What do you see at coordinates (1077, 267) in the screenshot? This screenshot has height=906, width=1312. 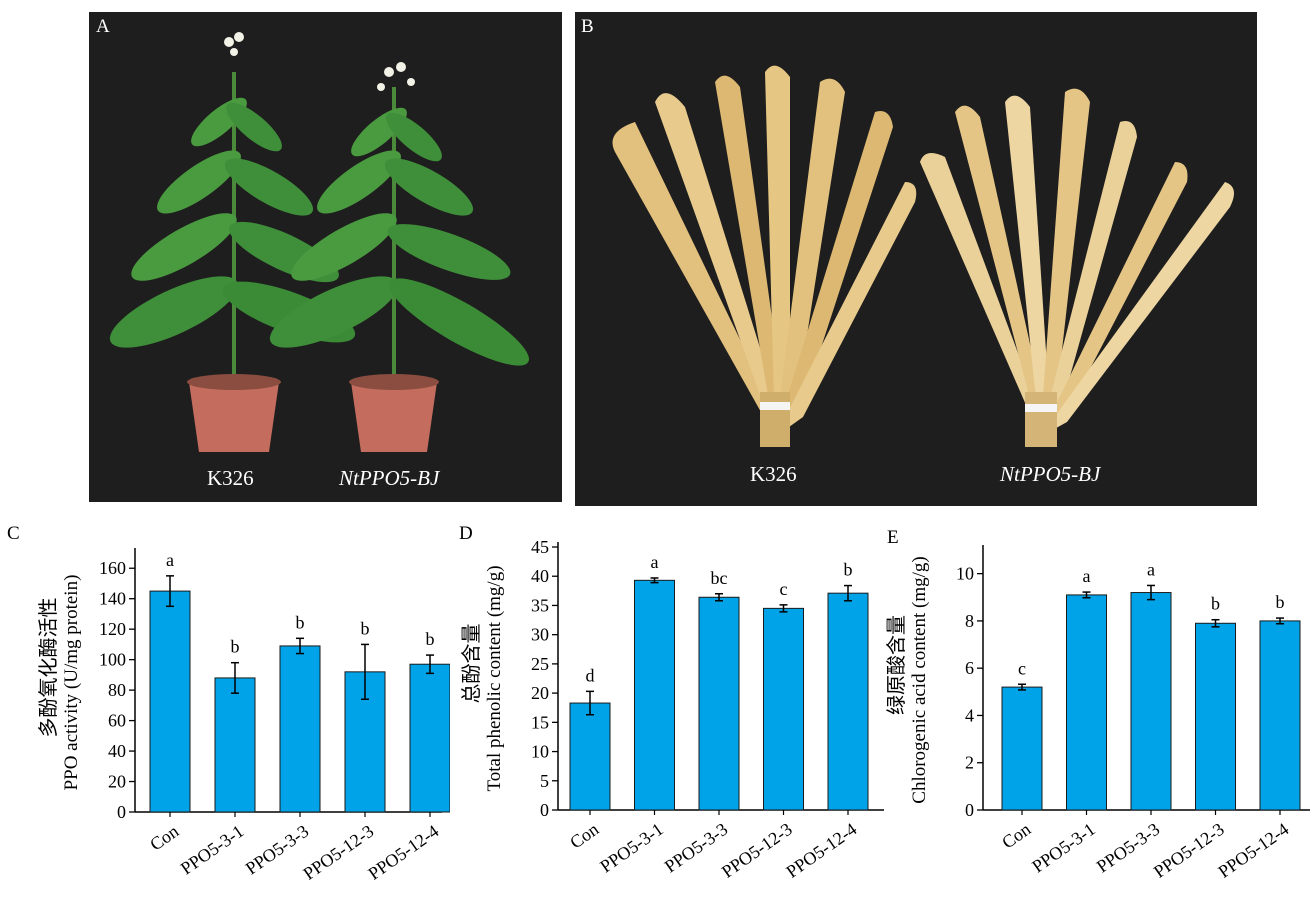 I see `leaf-bundle-ntppo5` at bounding box center [1077, 267].